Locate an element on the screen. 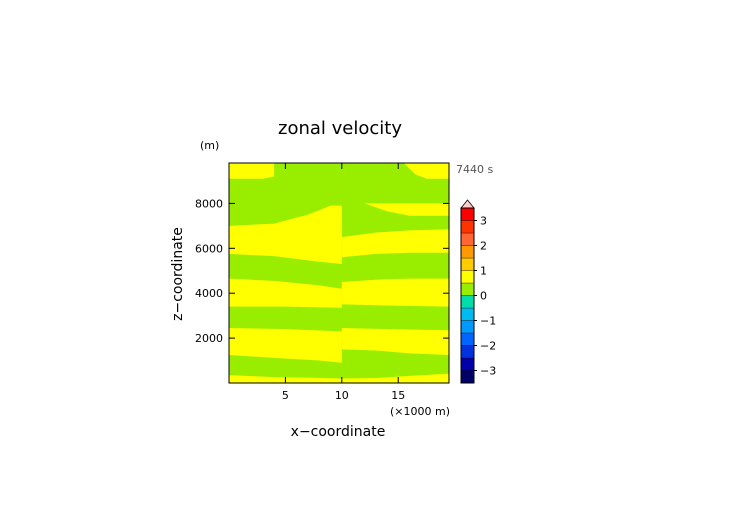 This screenshot has width=752, height=532. contour-band-3-right is located at coordinates (395, 243).